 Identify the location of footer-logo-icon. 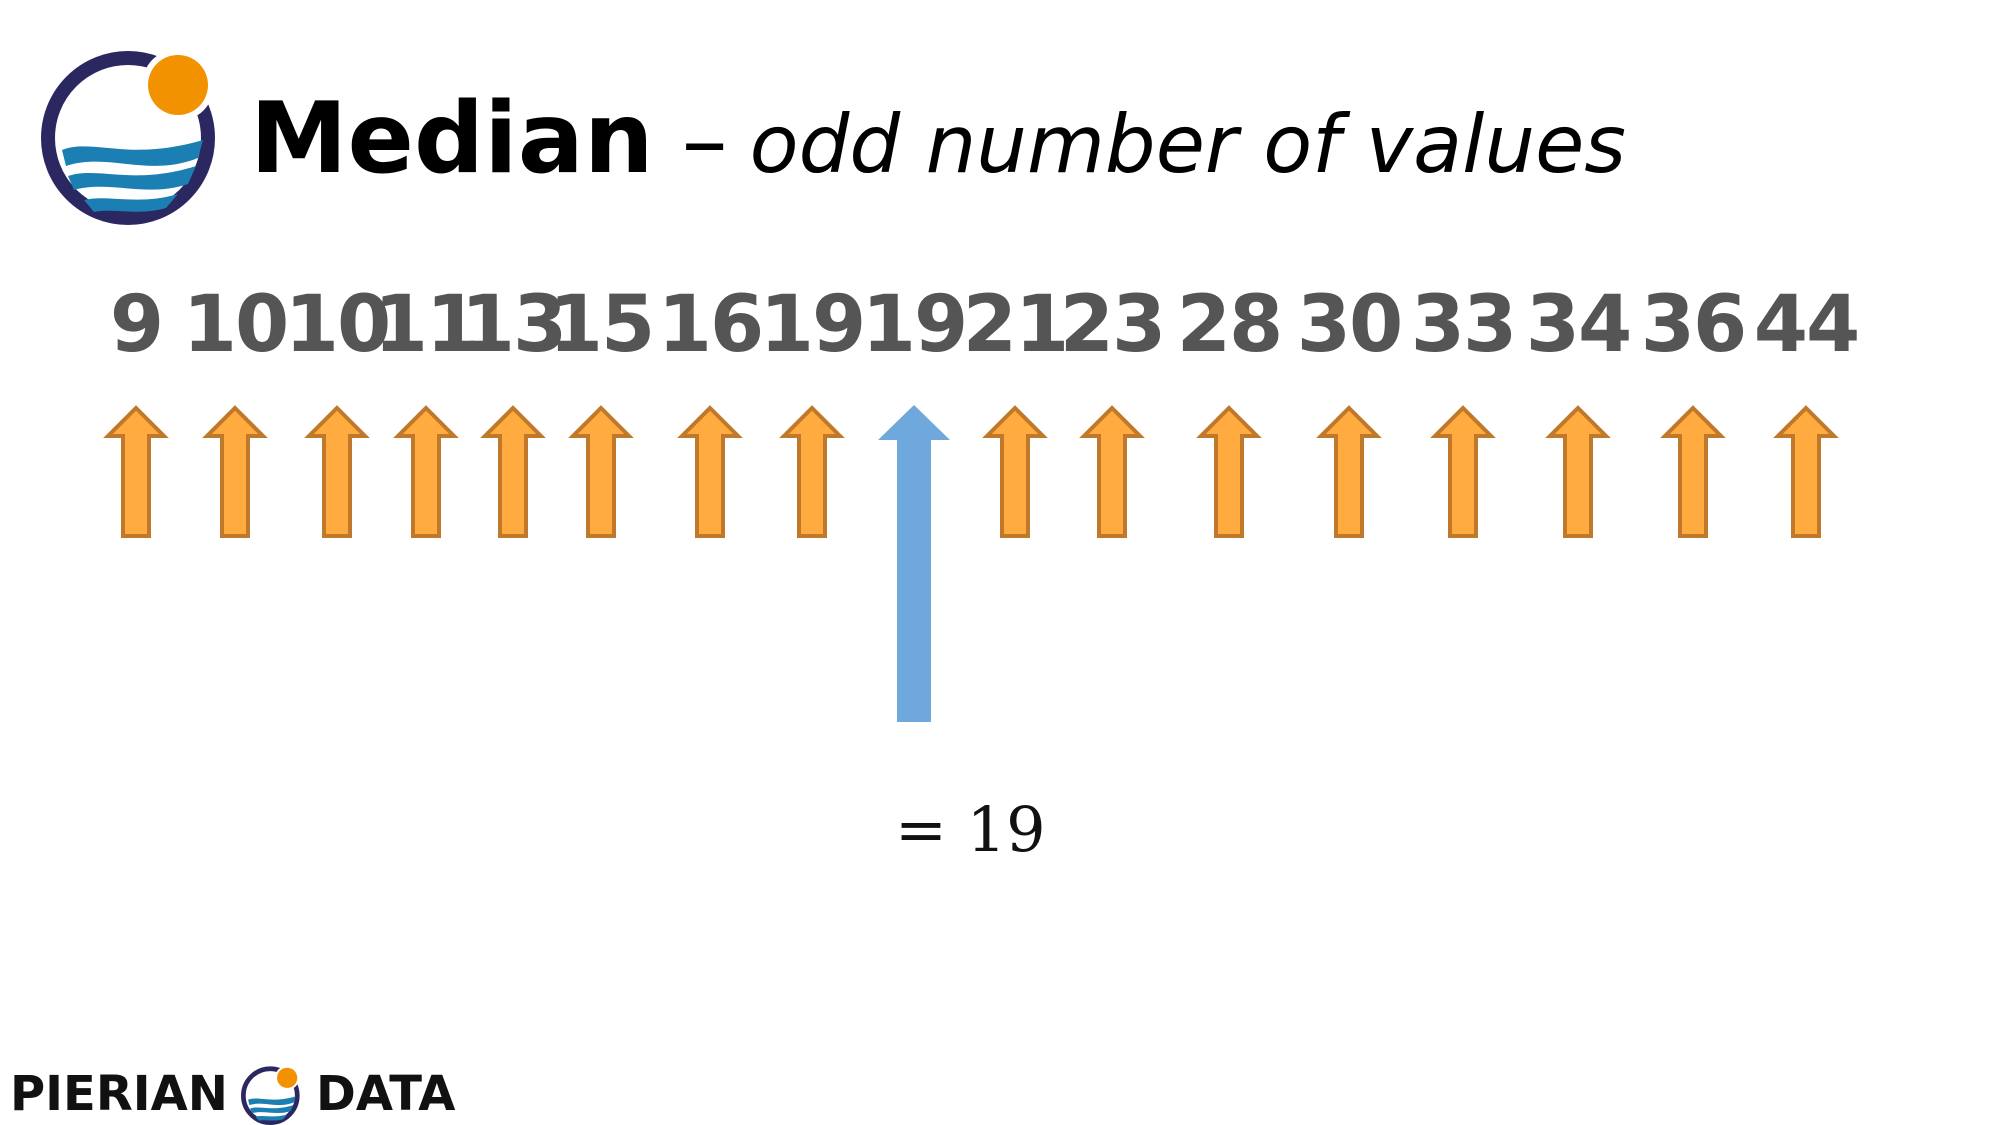
(270, 1095).